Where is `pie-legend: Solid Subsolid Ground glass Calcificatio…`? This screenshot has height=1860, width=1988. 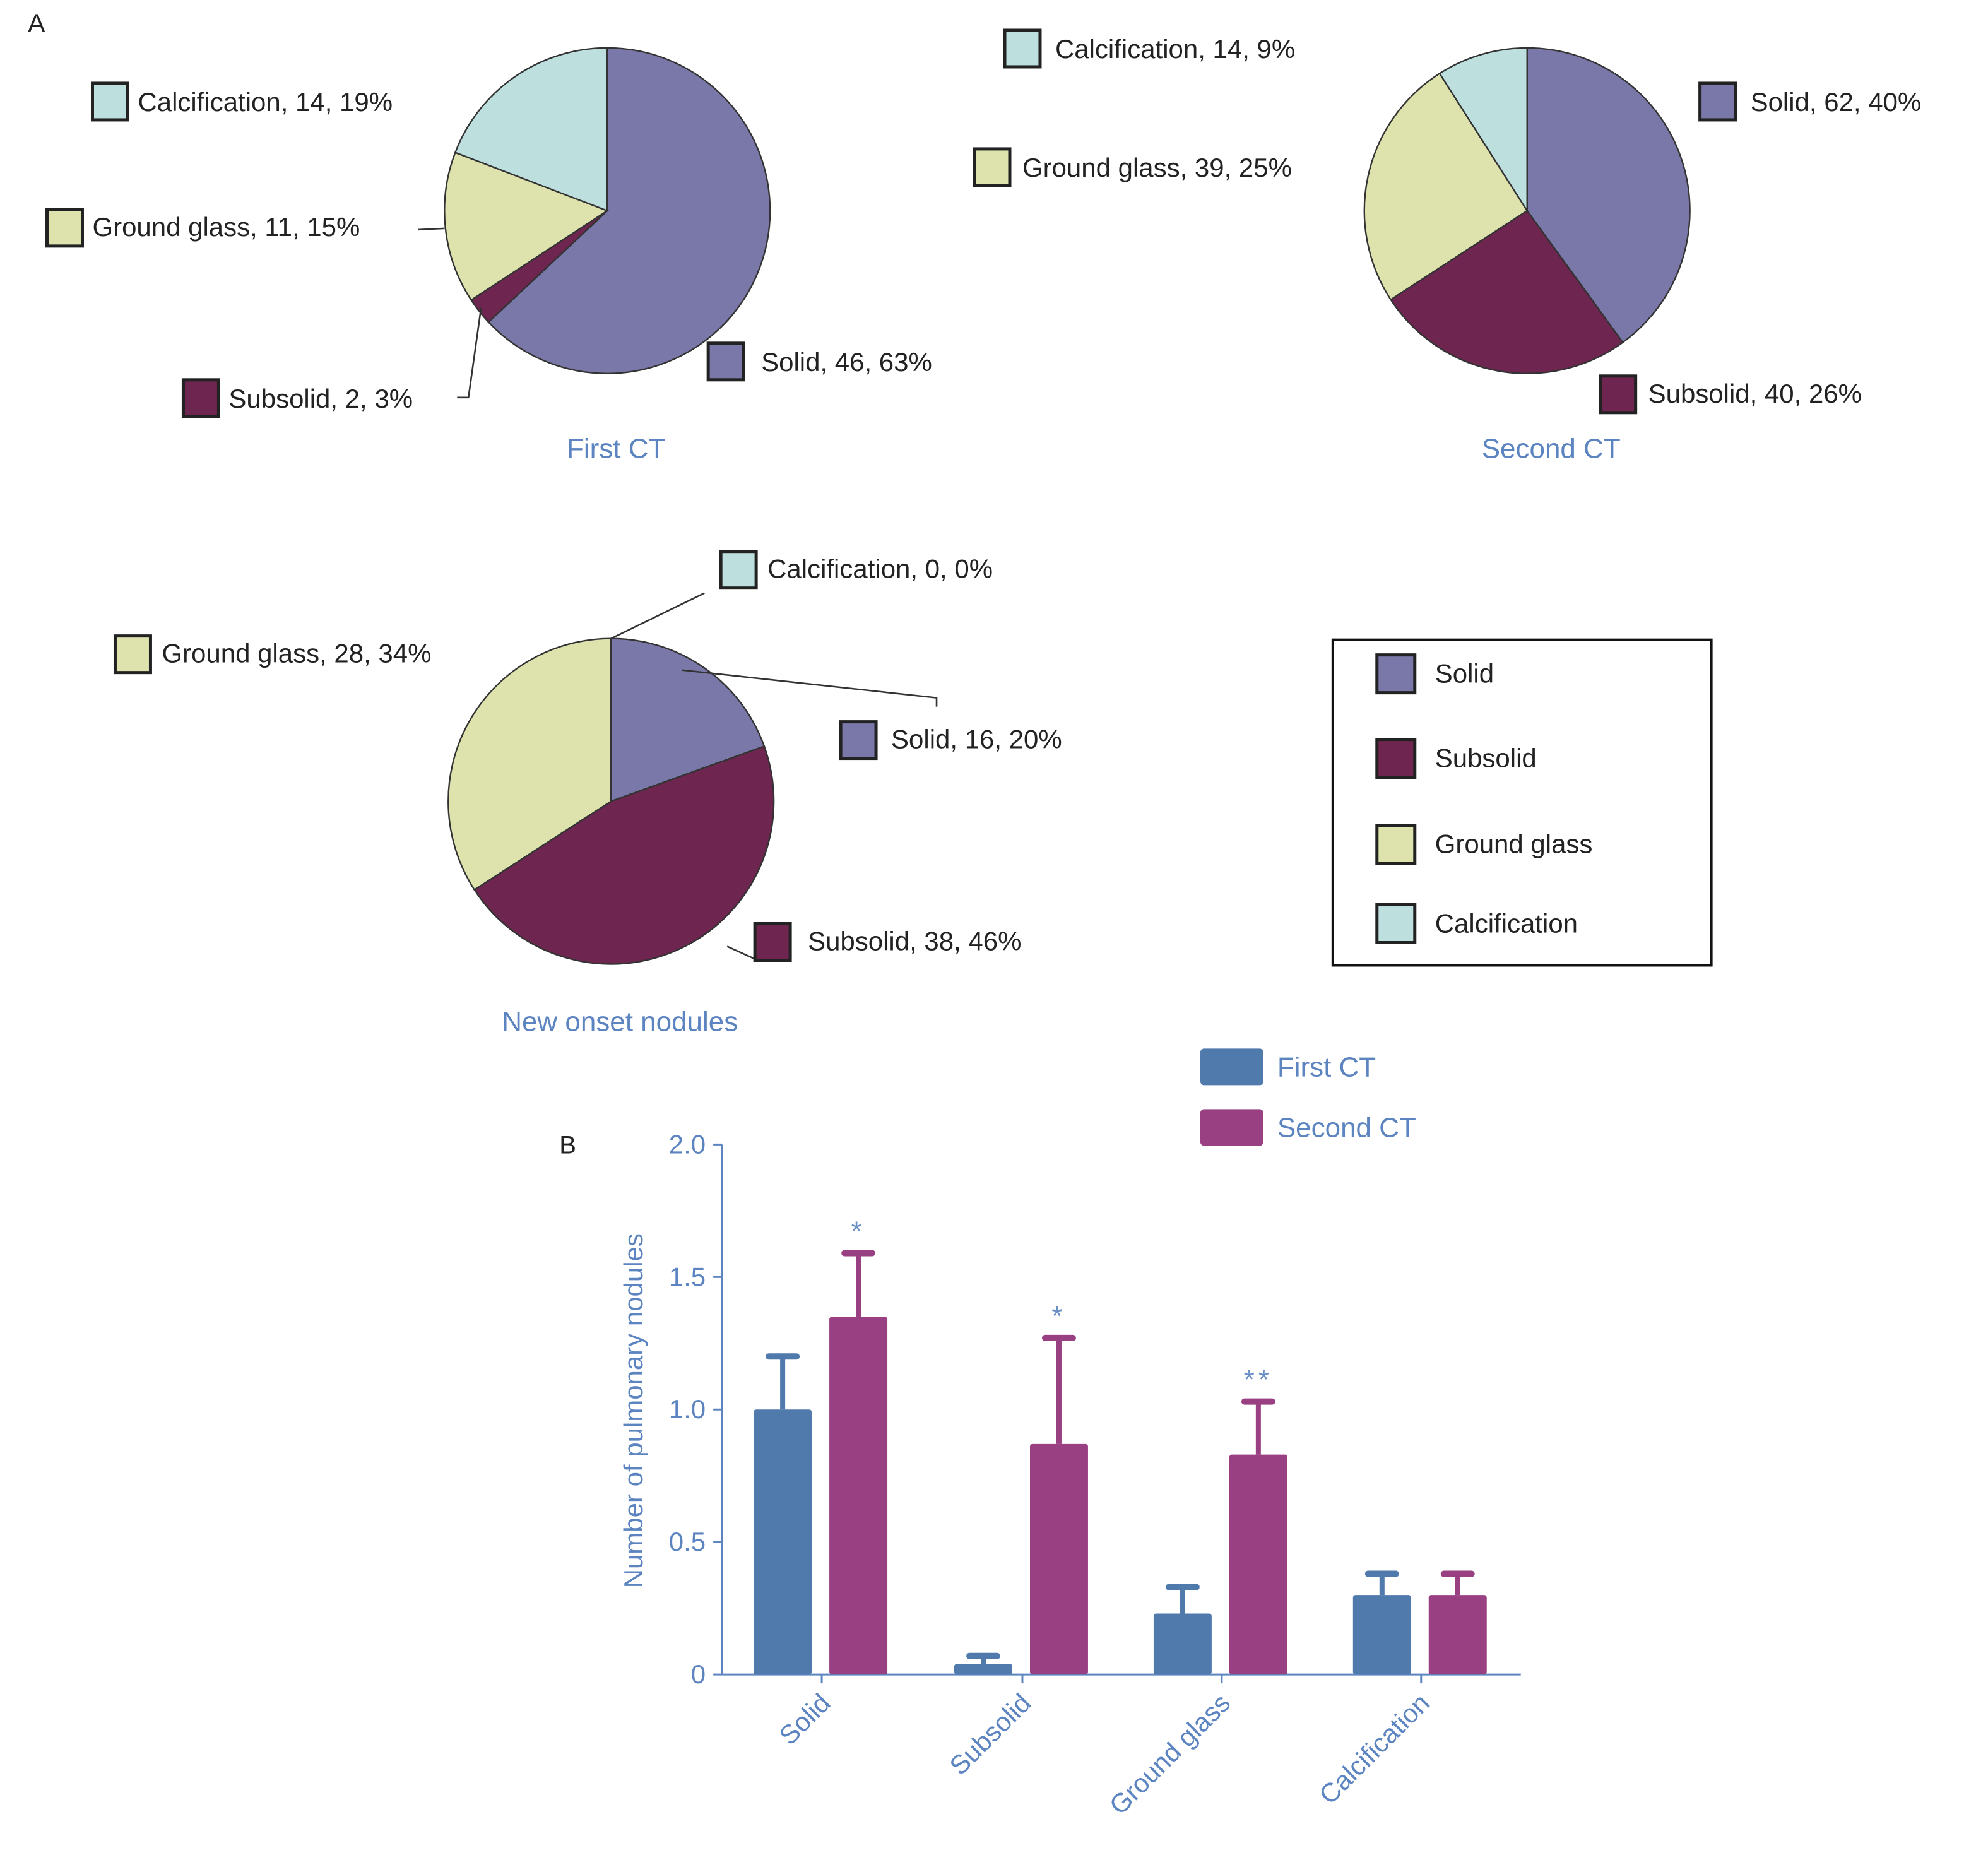 pie-legend: Solid Subsolid Ground glass Calcificatio… is located at coordinates (1522, 802).